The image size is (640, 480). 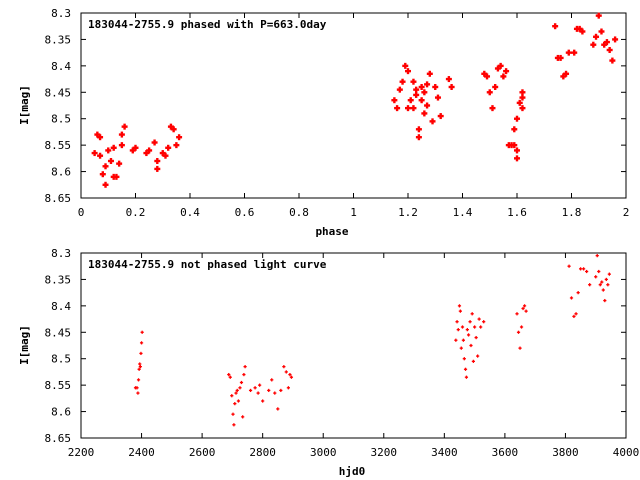 What do you see at coordinates (352, 471) in the screenshot?
I see `unphased-x-axis-label: hjd0` at bounding box center [352, 471].